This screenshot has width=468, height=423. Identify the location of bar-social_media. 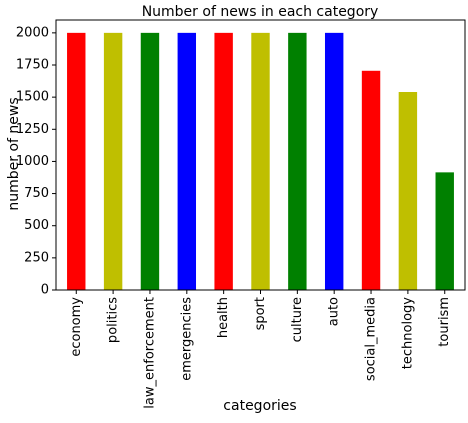
(371, 180).